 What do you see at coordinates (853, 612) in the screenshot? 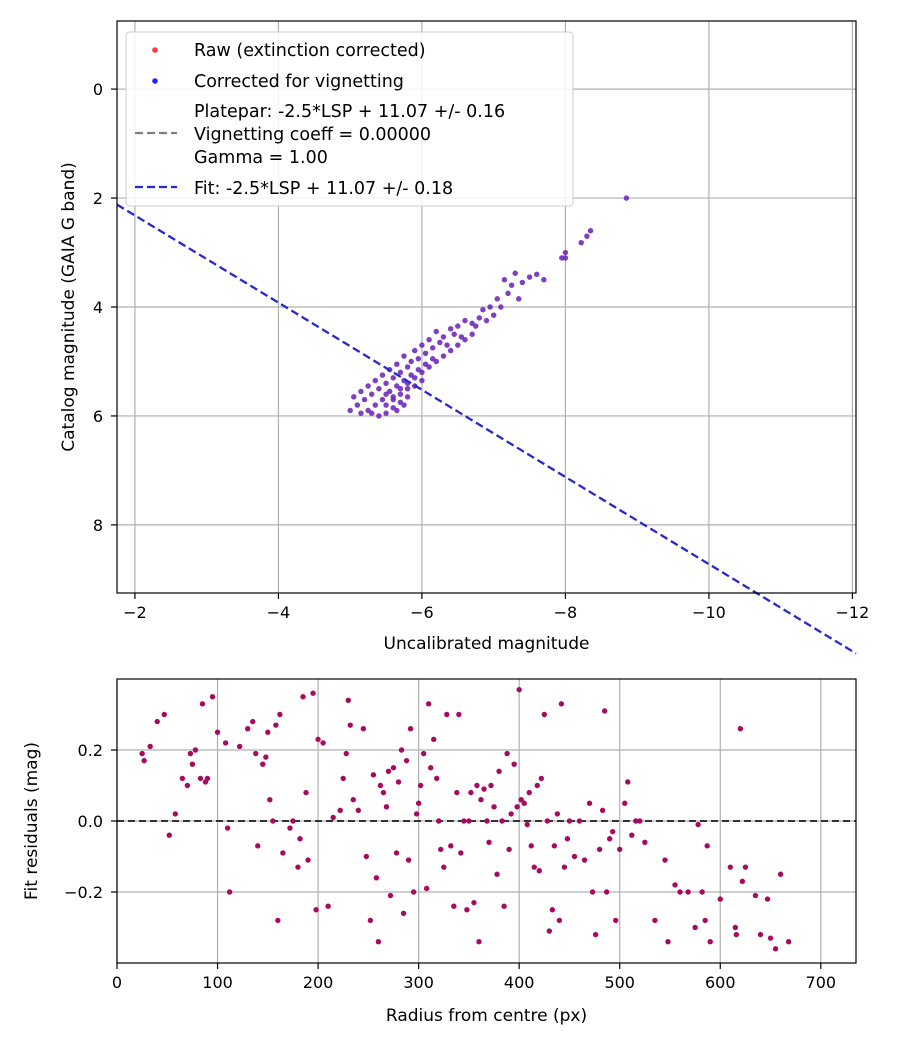
I see `top-x-tick-label: −12` at bounding box center [853, 612].